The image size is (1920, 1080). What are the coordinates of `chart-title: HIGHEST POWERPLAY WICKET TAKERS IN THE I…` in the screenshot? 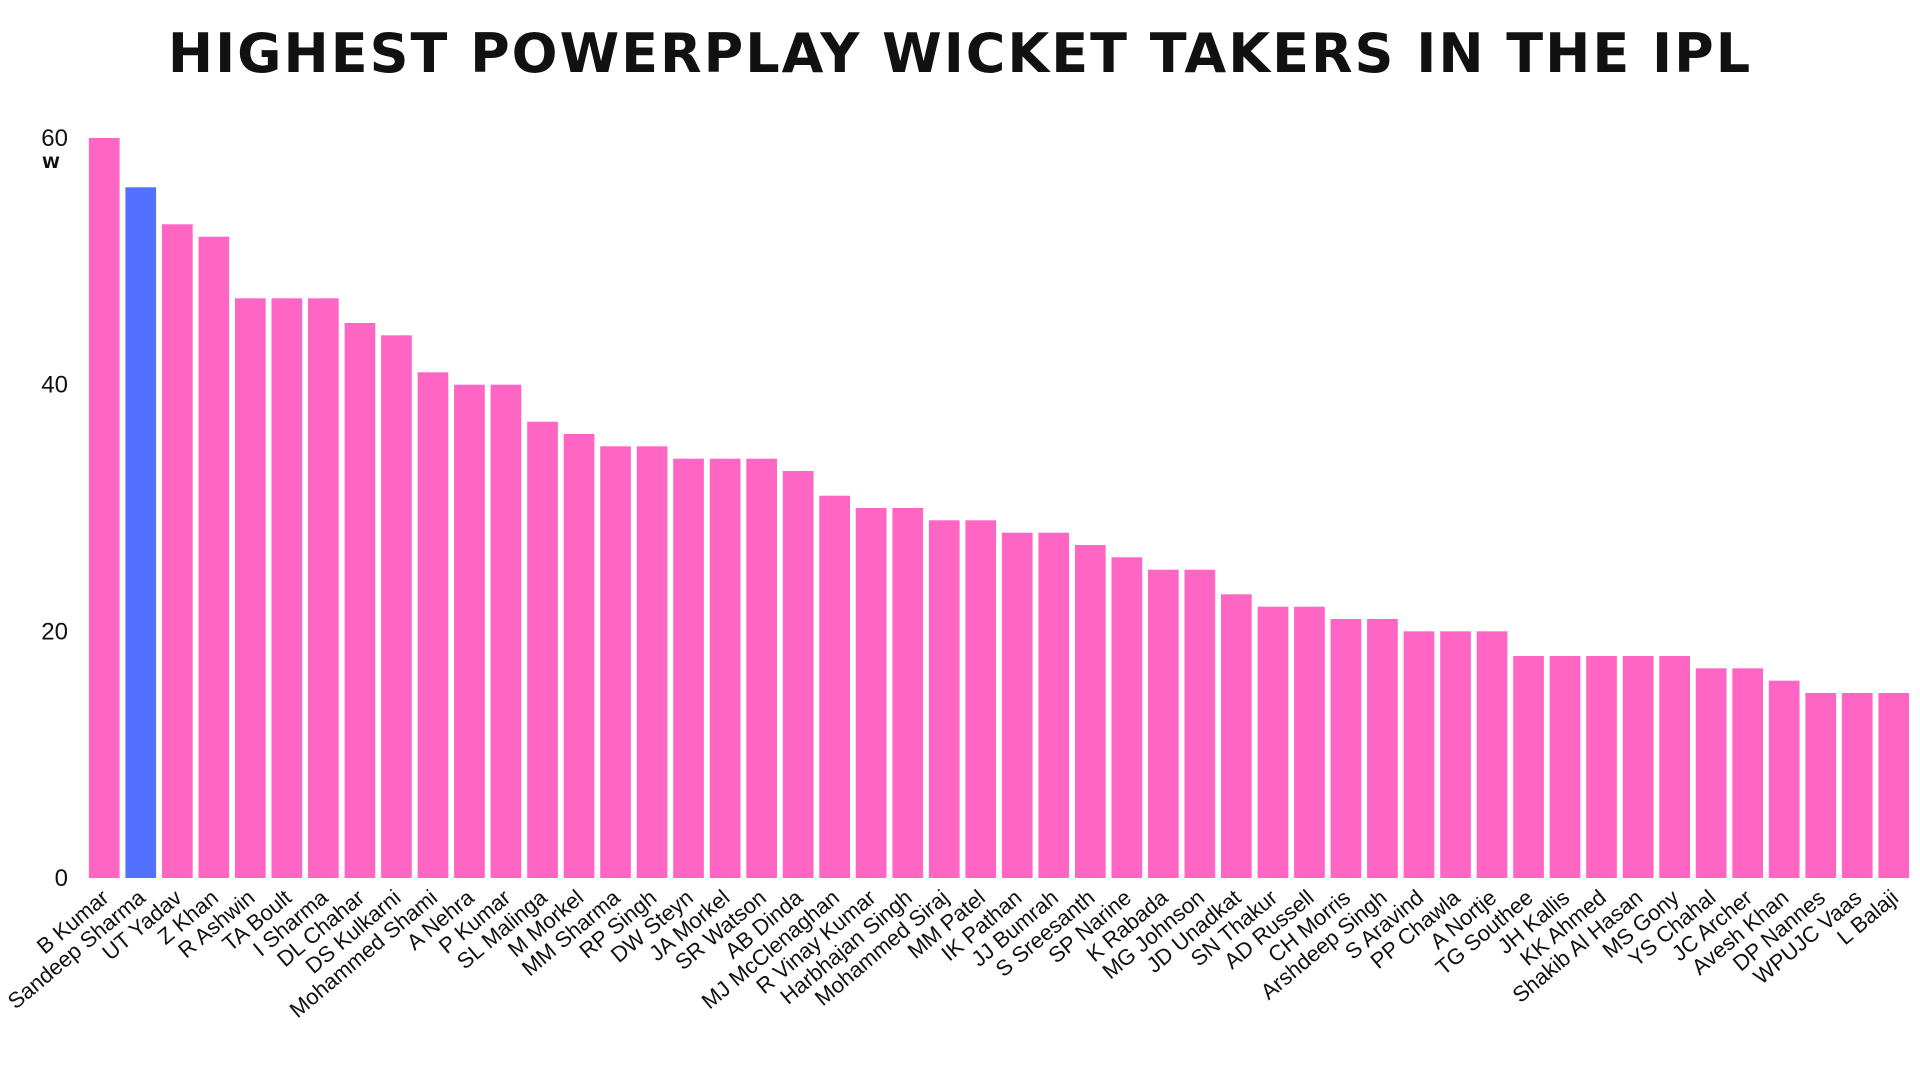 It's located at (960, 53).